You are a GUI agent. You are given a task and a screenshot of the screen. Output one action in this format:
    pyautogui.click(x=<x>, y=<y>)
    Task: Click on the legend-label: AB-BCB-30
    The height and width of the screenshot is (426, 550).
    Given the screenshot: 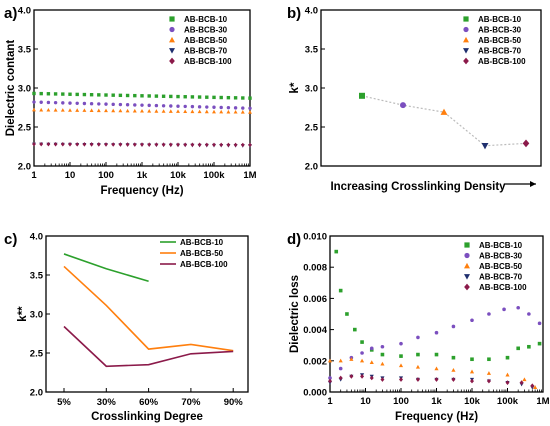 What is the action you would take?
    pyautogui.click(x=206, y=30)
    